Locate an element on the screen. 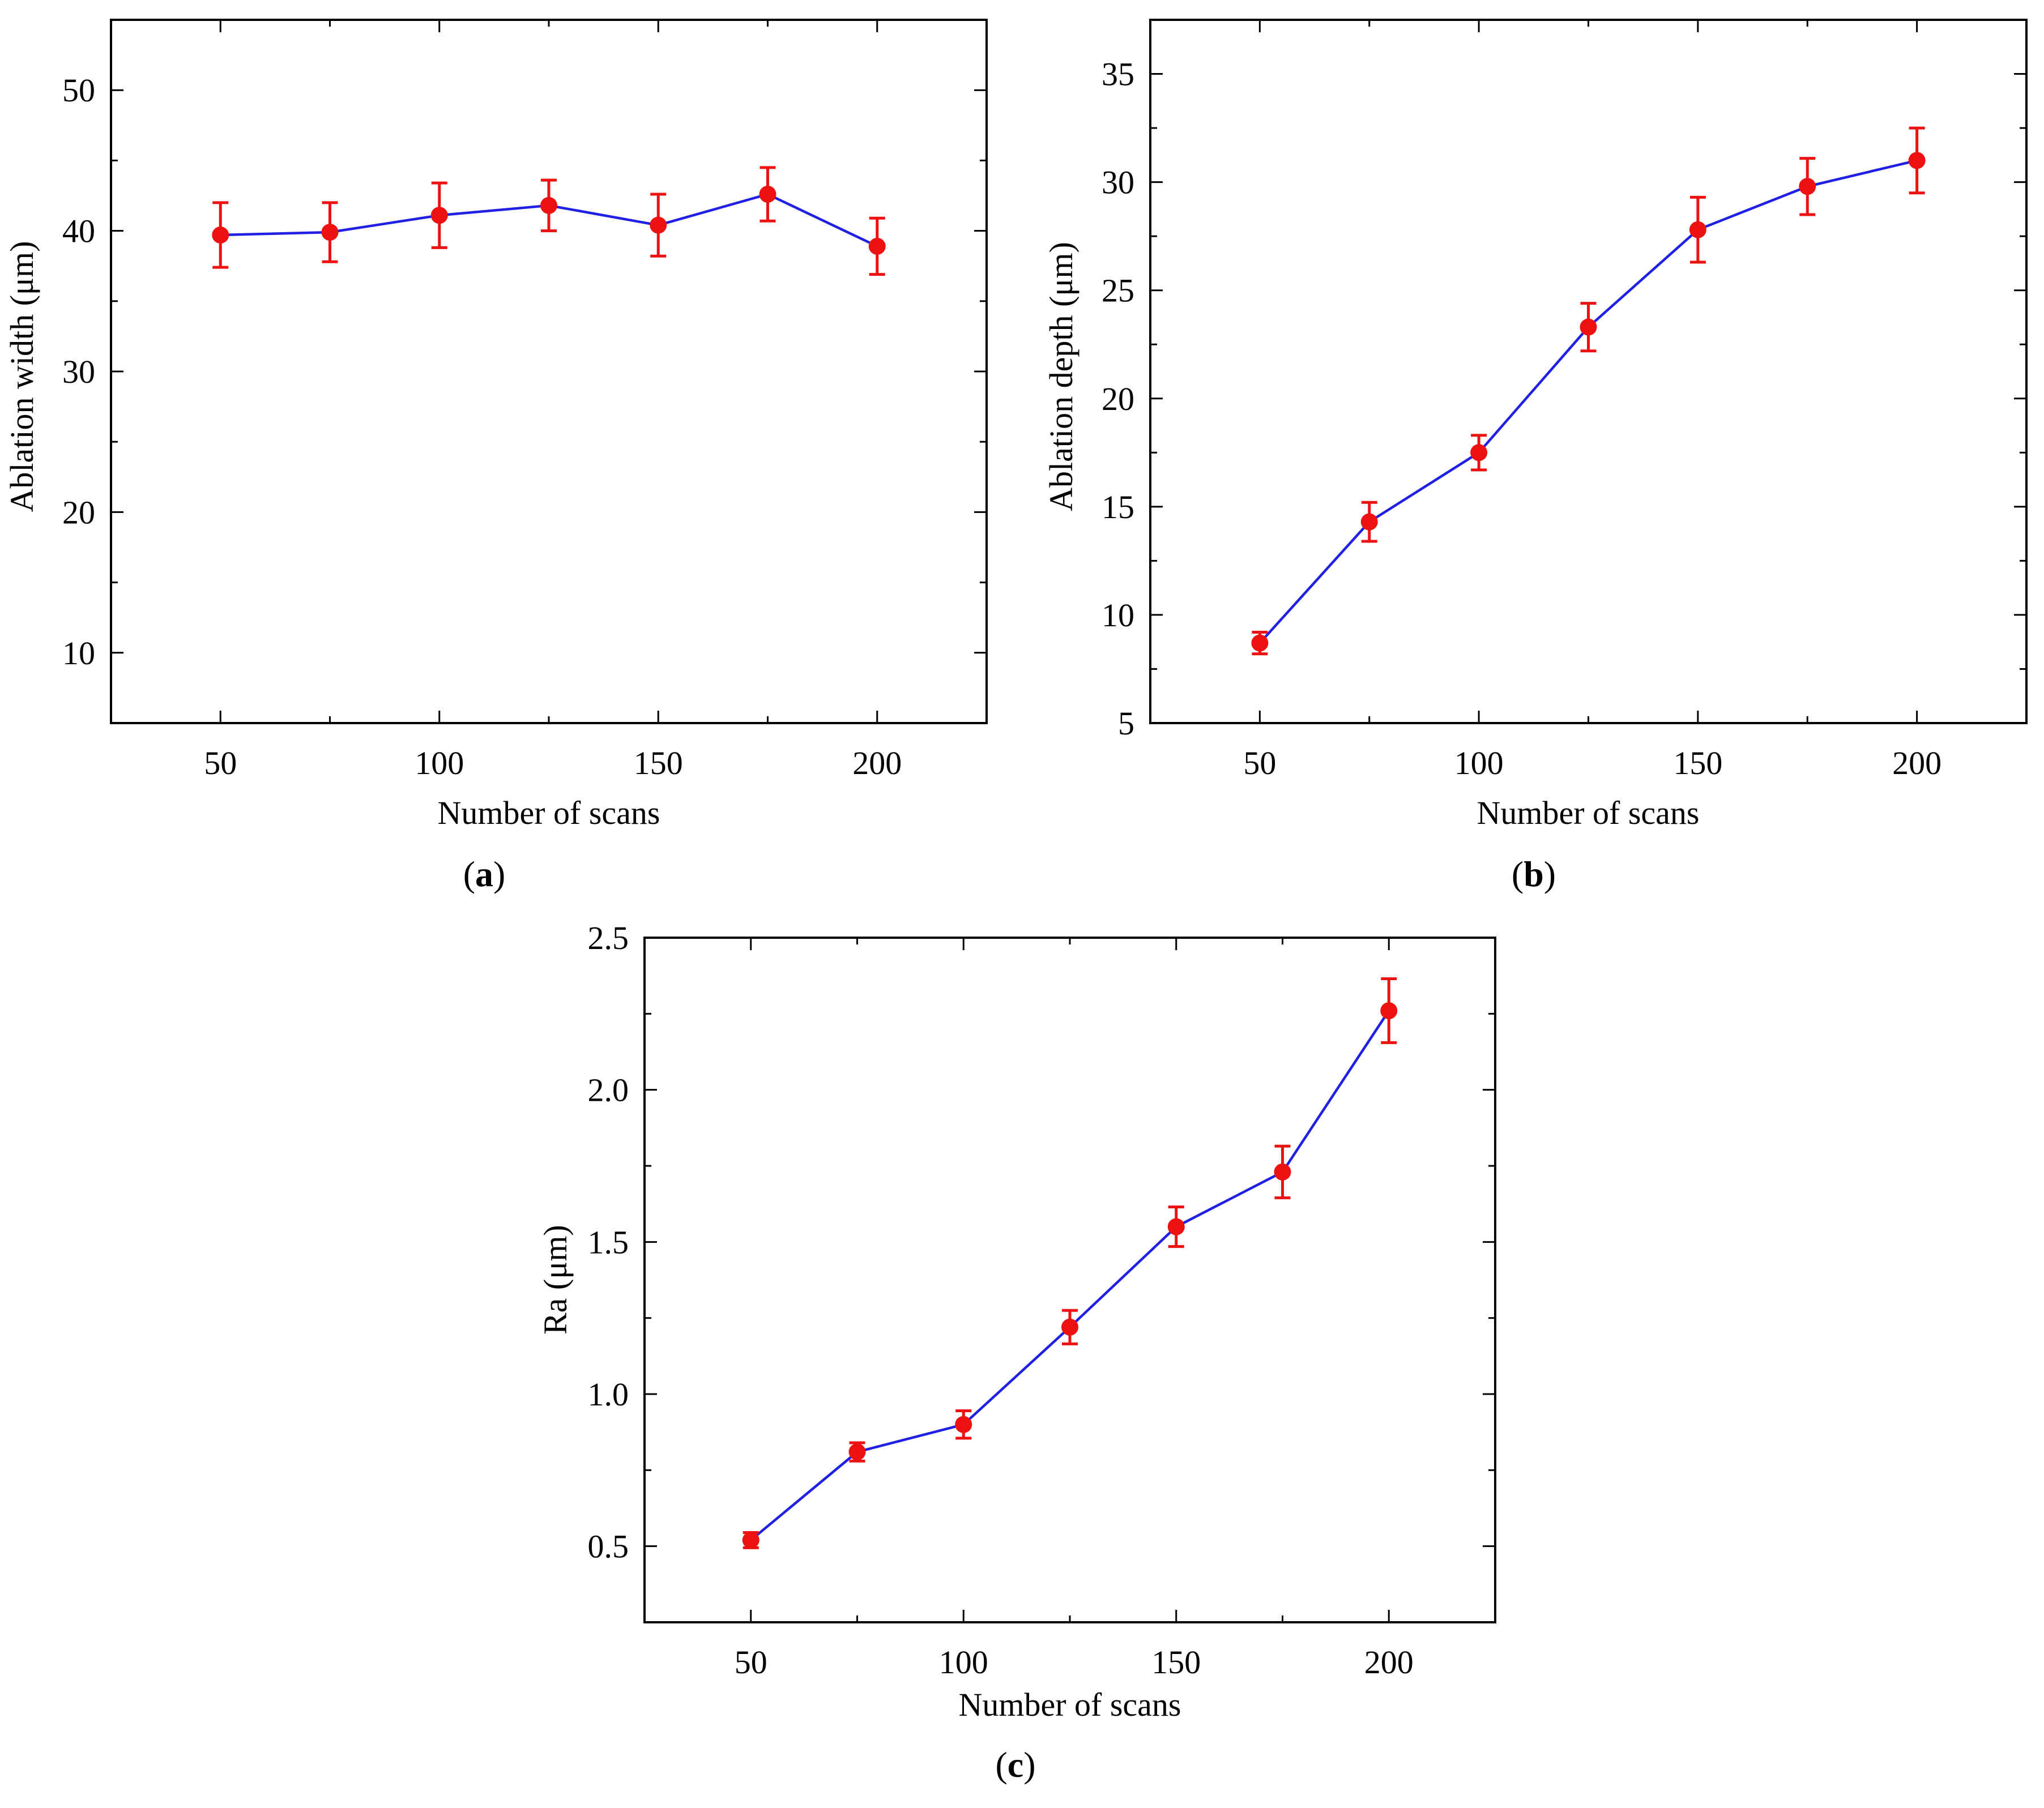  y-tick-label: 2.5 is located at coordinates (608, 938).